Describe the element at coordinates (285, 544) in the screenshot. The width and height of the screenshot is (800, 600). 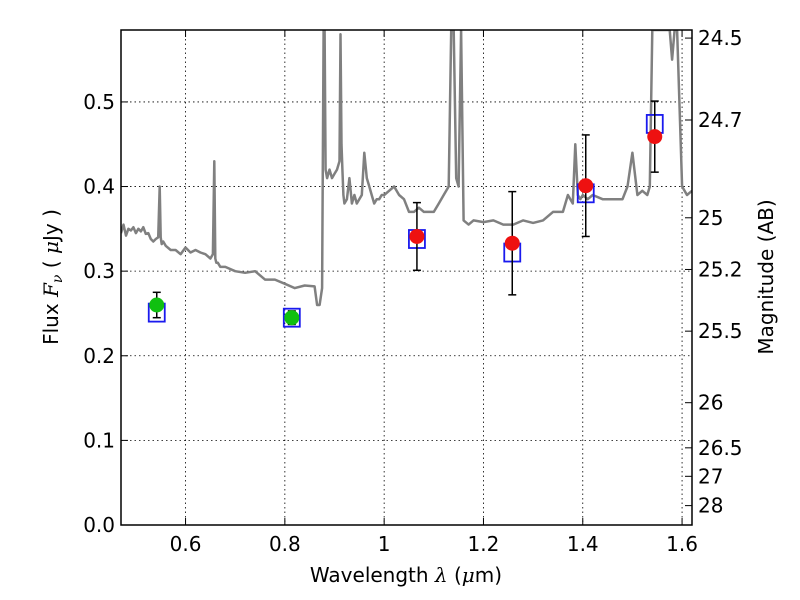
I see `x-tick-label: 0.8` at that location.